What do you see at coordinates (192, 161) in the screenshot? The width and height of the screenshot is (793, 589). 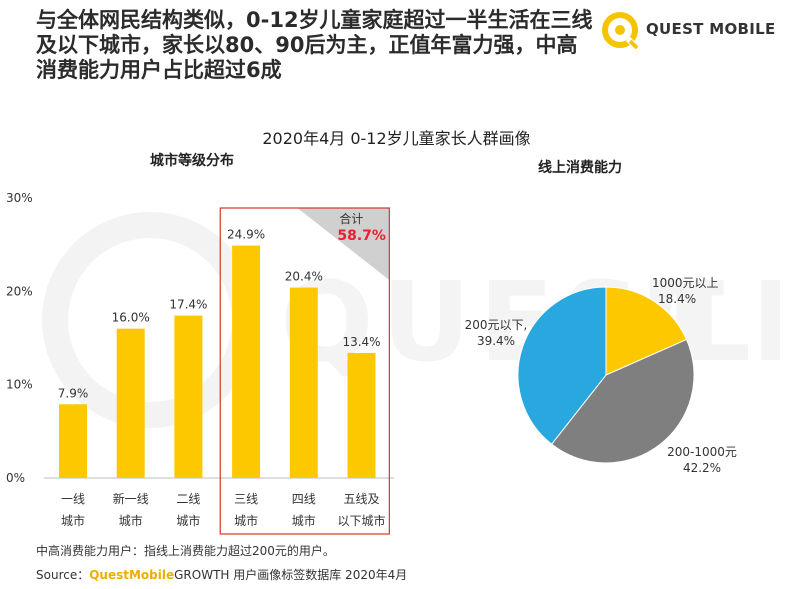 I see `bar-chart-title: 城市等级分布` at bounding box center [192, 161].